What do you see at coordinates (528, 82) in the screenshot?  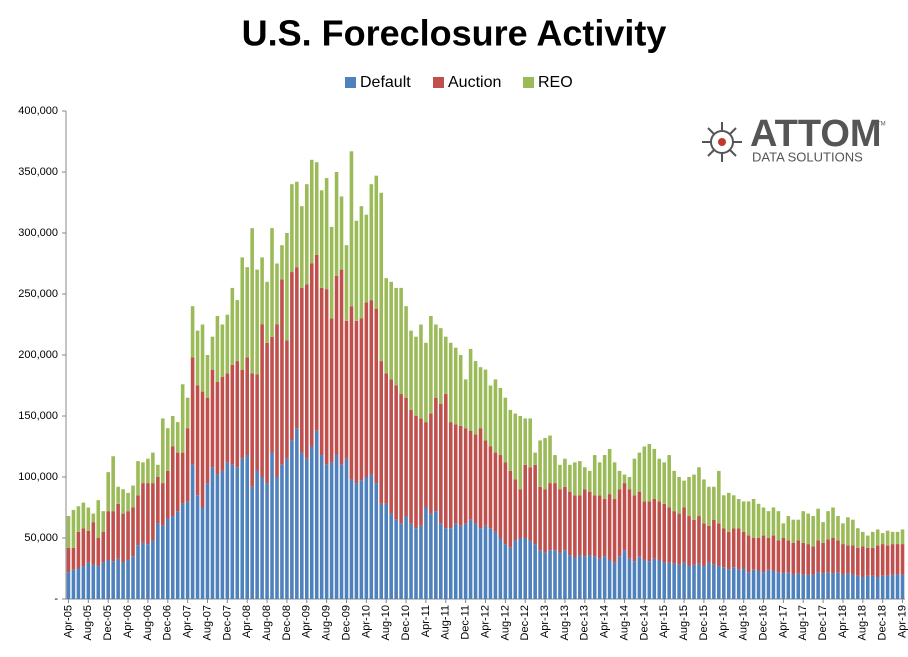 I see `legend-swatch` at bounding box center [528, 82].